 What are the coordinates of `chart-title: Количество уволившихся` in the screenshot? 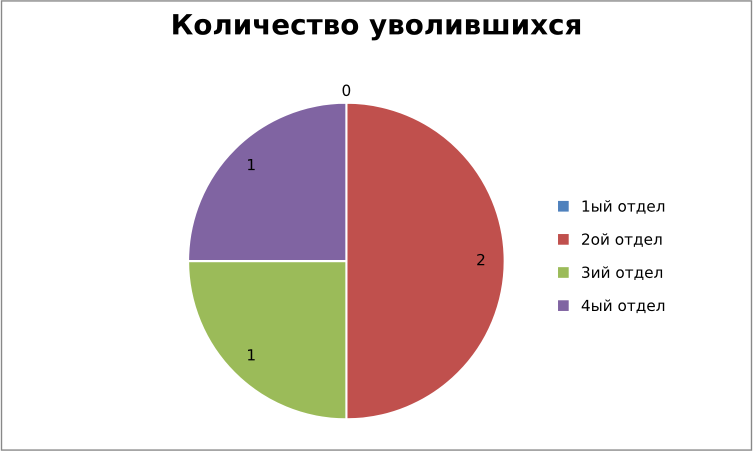 It's located at (376, 27).